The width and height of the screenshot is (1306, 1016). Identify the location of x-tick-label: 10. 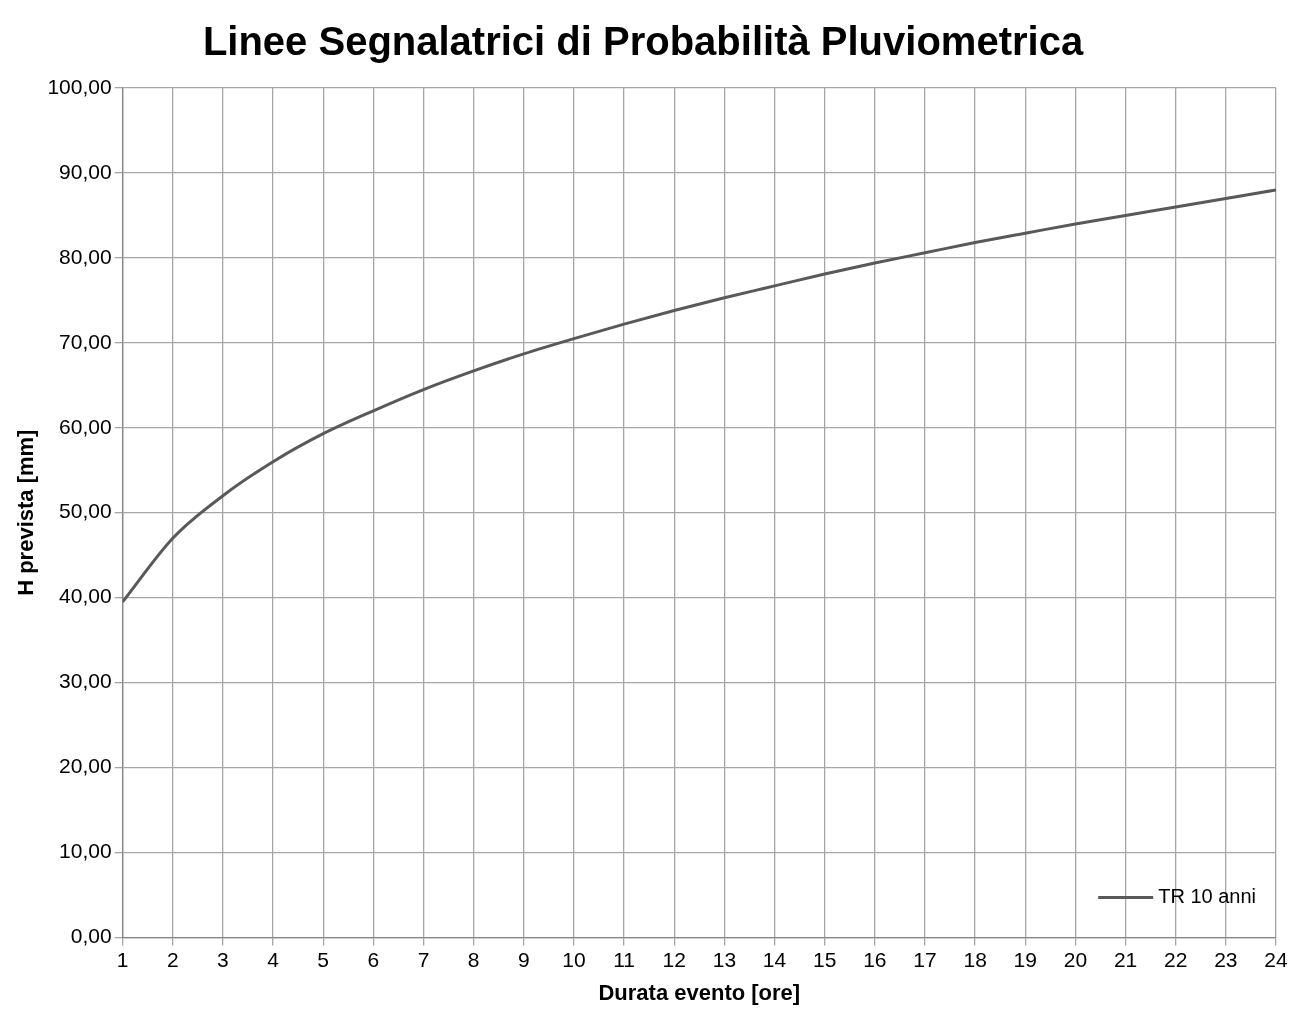
(574, 959).